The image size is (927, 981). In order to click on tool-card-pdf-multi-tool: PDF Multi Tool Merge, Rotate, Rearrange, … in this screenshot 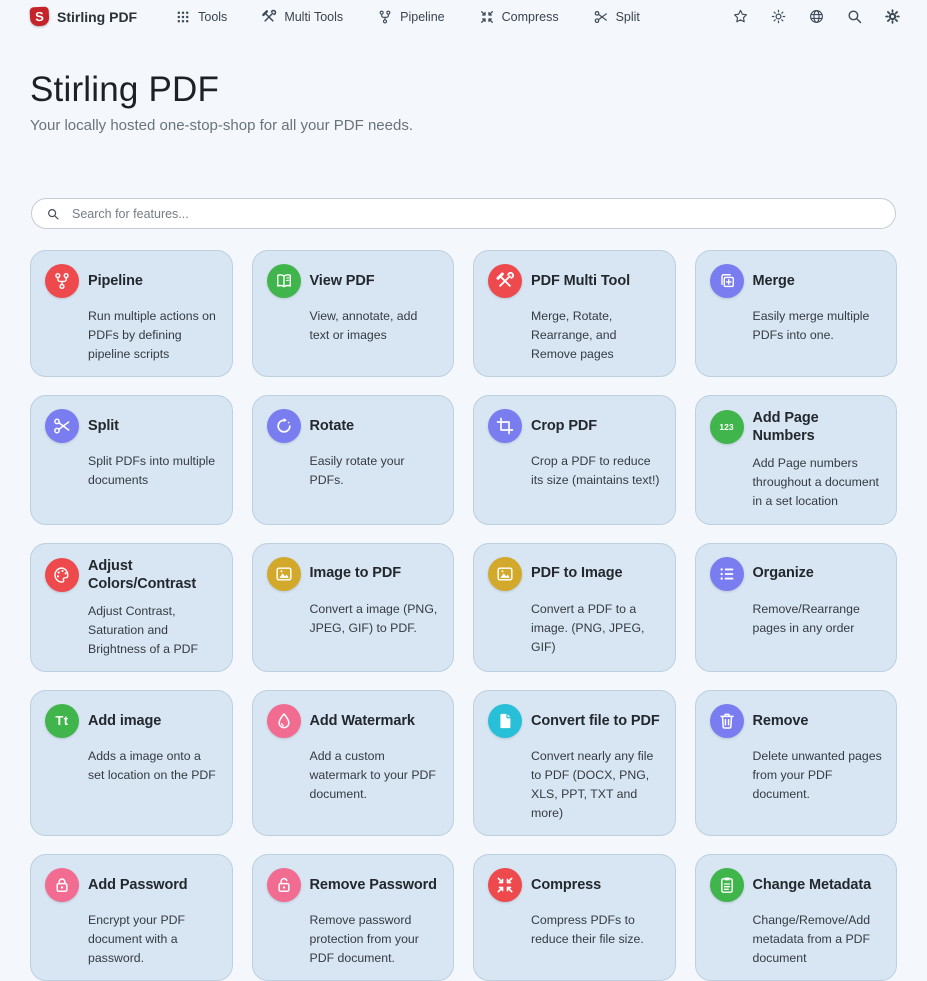, I will do `click(574, 314)`.